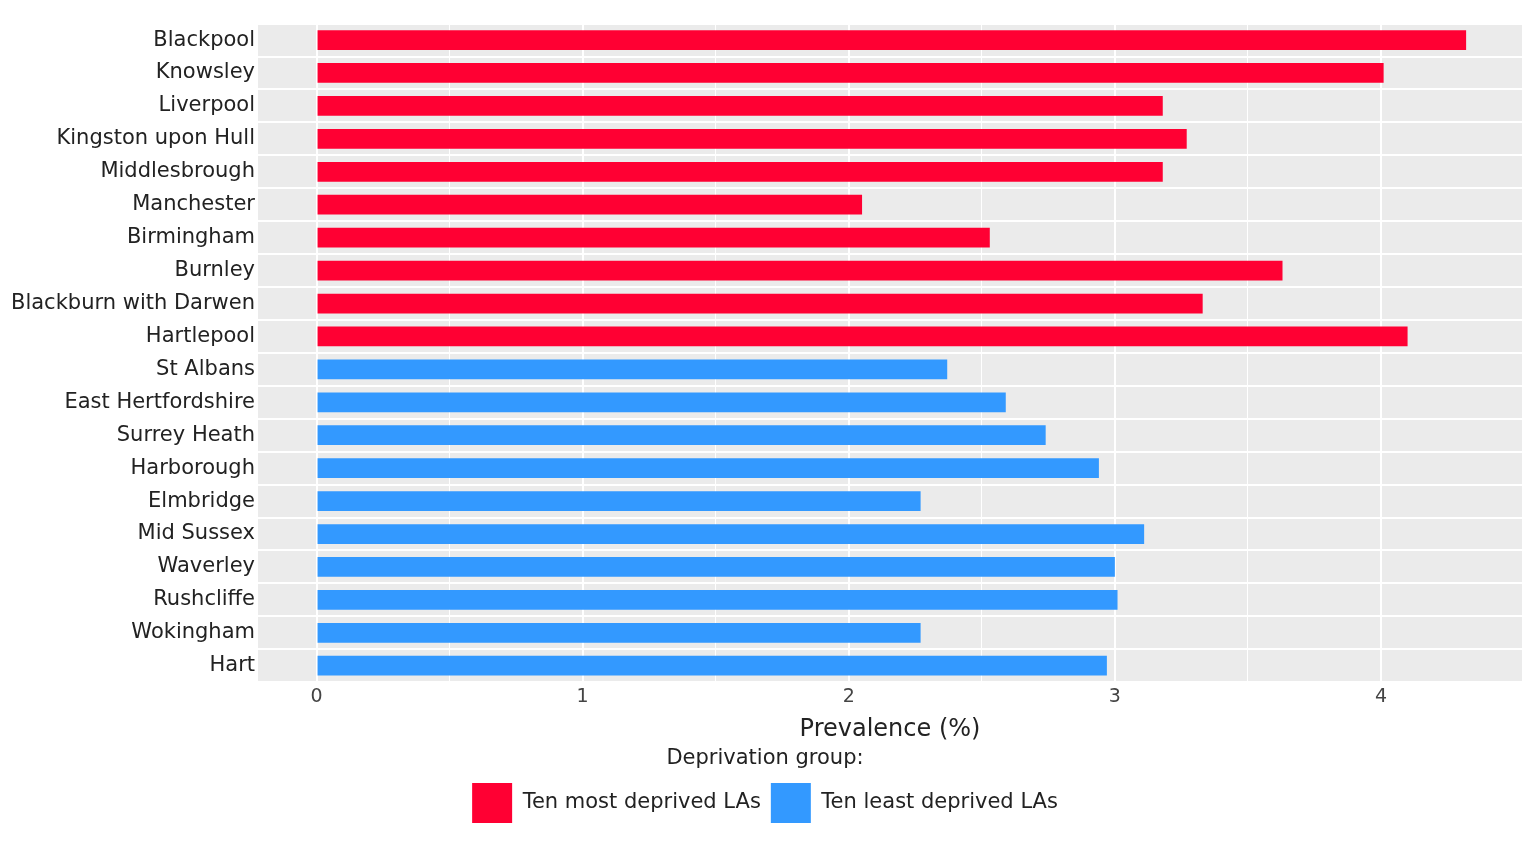 Image resolution: width=1539 pixels, height=843 pixels. What do you see at coordinates (205, 71) in the screenshot?
I see `y-tick-label: Knowsley` at bounding box center [205, 71].